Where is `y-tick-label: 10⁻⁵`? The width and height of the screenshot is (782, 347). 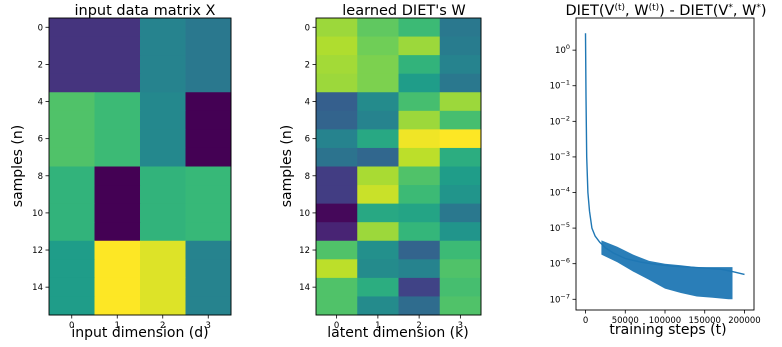 y-tick-label: 10⁻⁵ is located at coordinates (560, 227).